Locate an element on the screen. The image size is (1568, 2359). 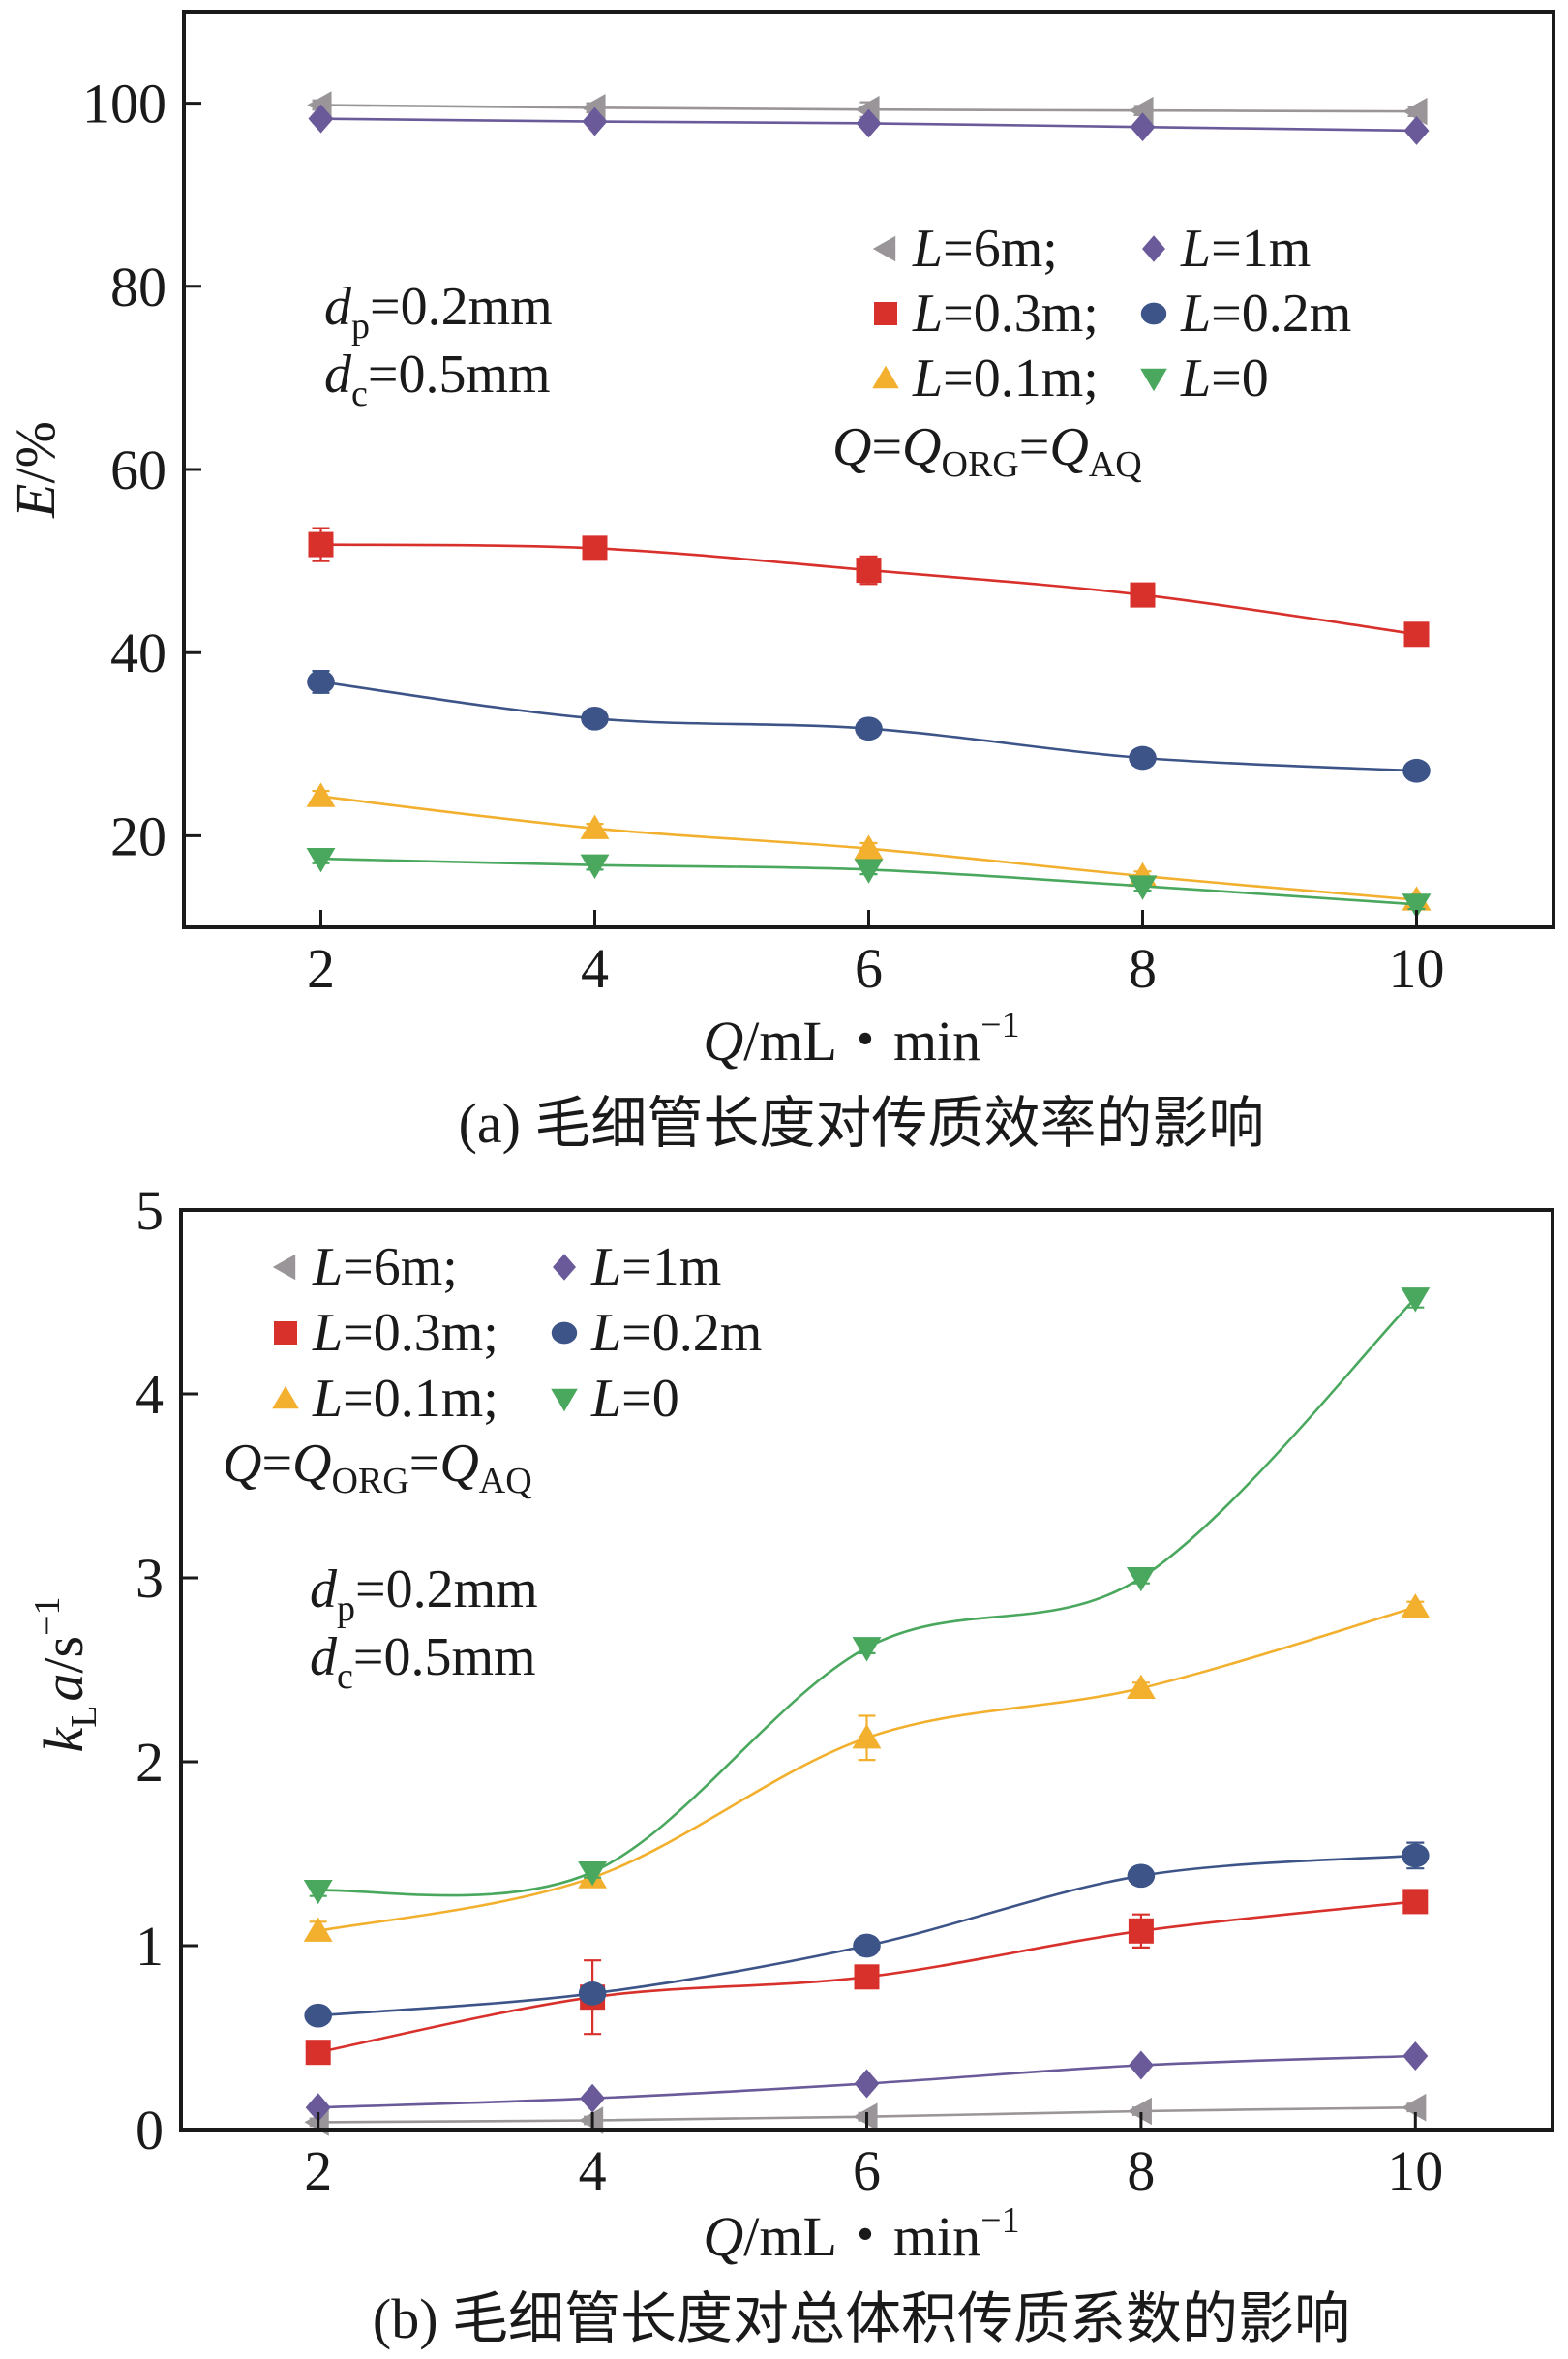
panel-a-legend-label: L=6m; is located at coordinates (985, 249).